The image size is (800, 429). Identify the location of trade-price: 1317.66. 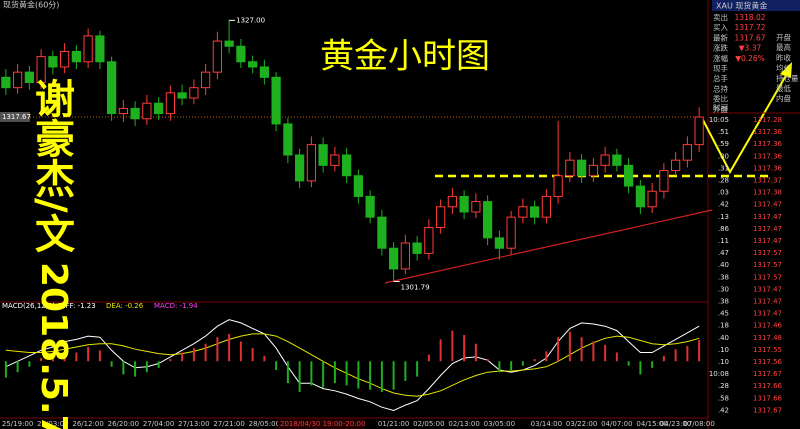
(767, 398).